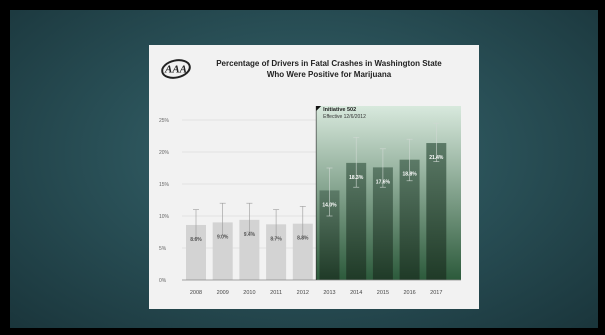 The width and height of the screenshot is (605, 335). I want to click on data-label: 17.6%, so click(383, 182).